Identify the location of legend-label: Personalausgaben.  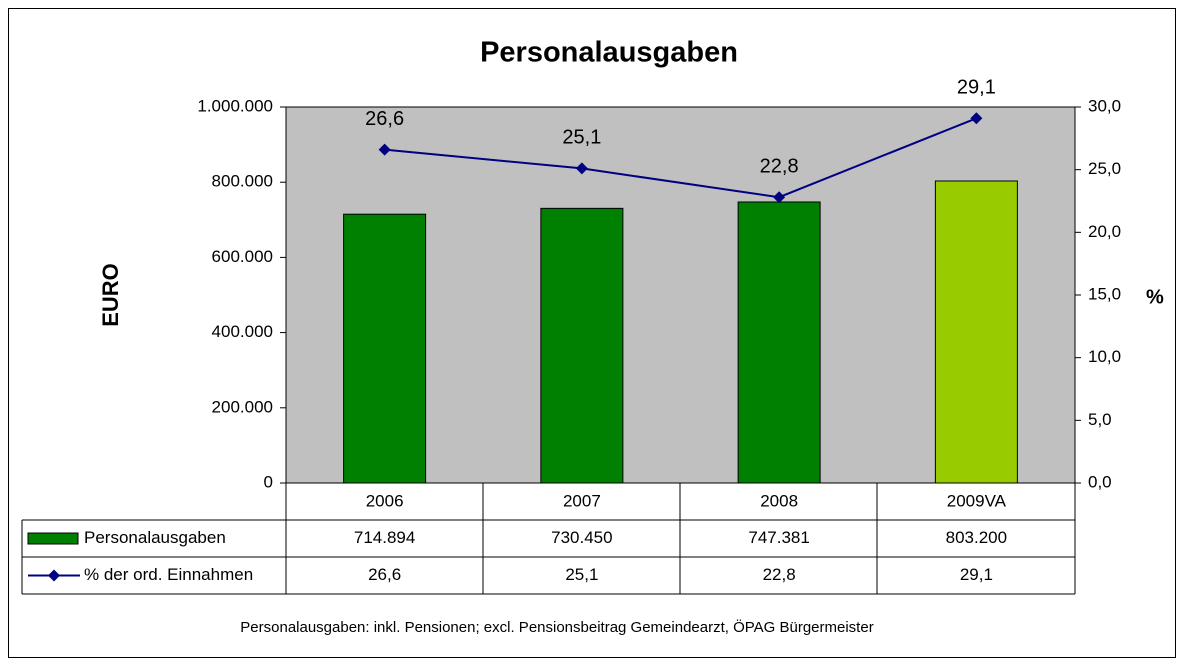
(155, 537).